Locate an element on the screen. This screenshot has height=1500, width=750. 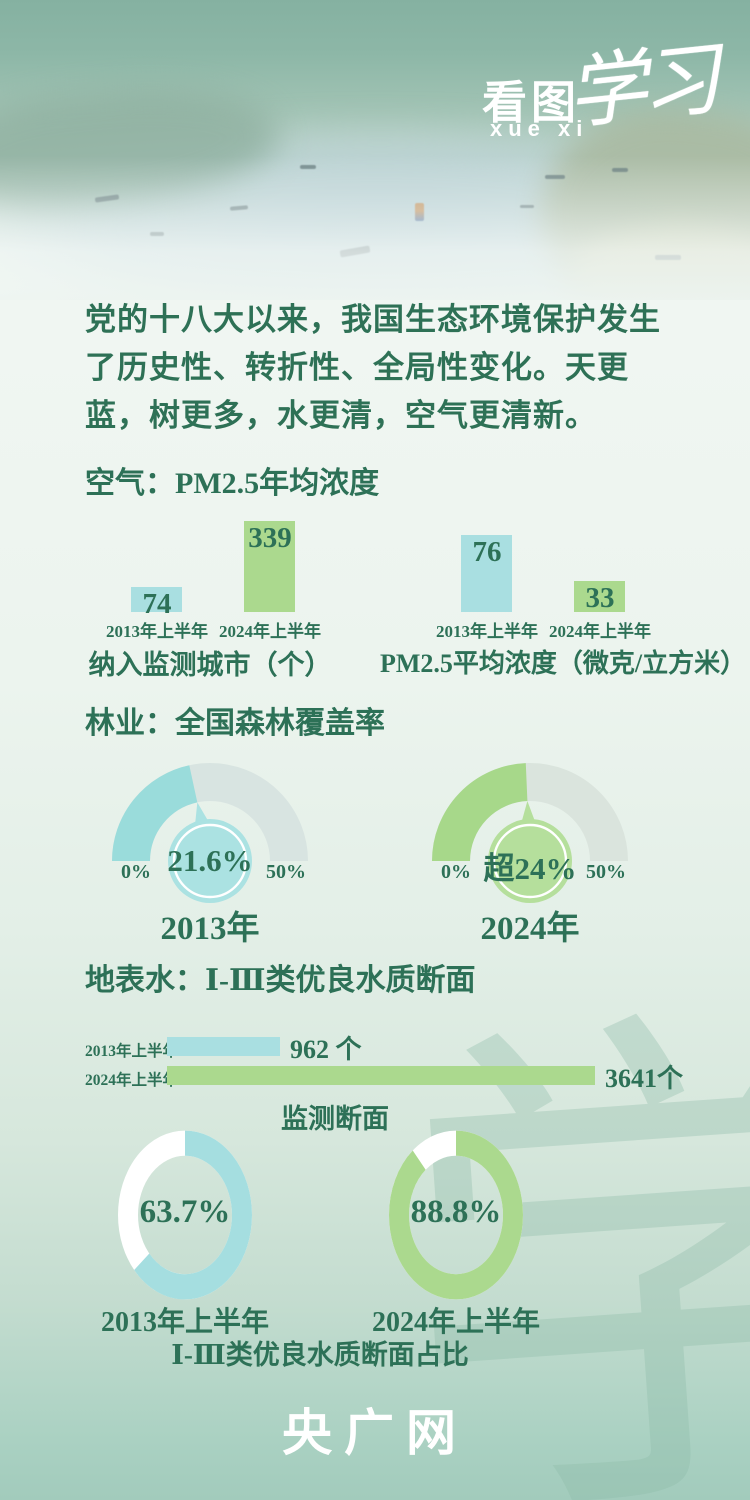
chart-caption-pm25: PM2.5平均浓度（微克/立方米） is located at coordinates (563, 663).